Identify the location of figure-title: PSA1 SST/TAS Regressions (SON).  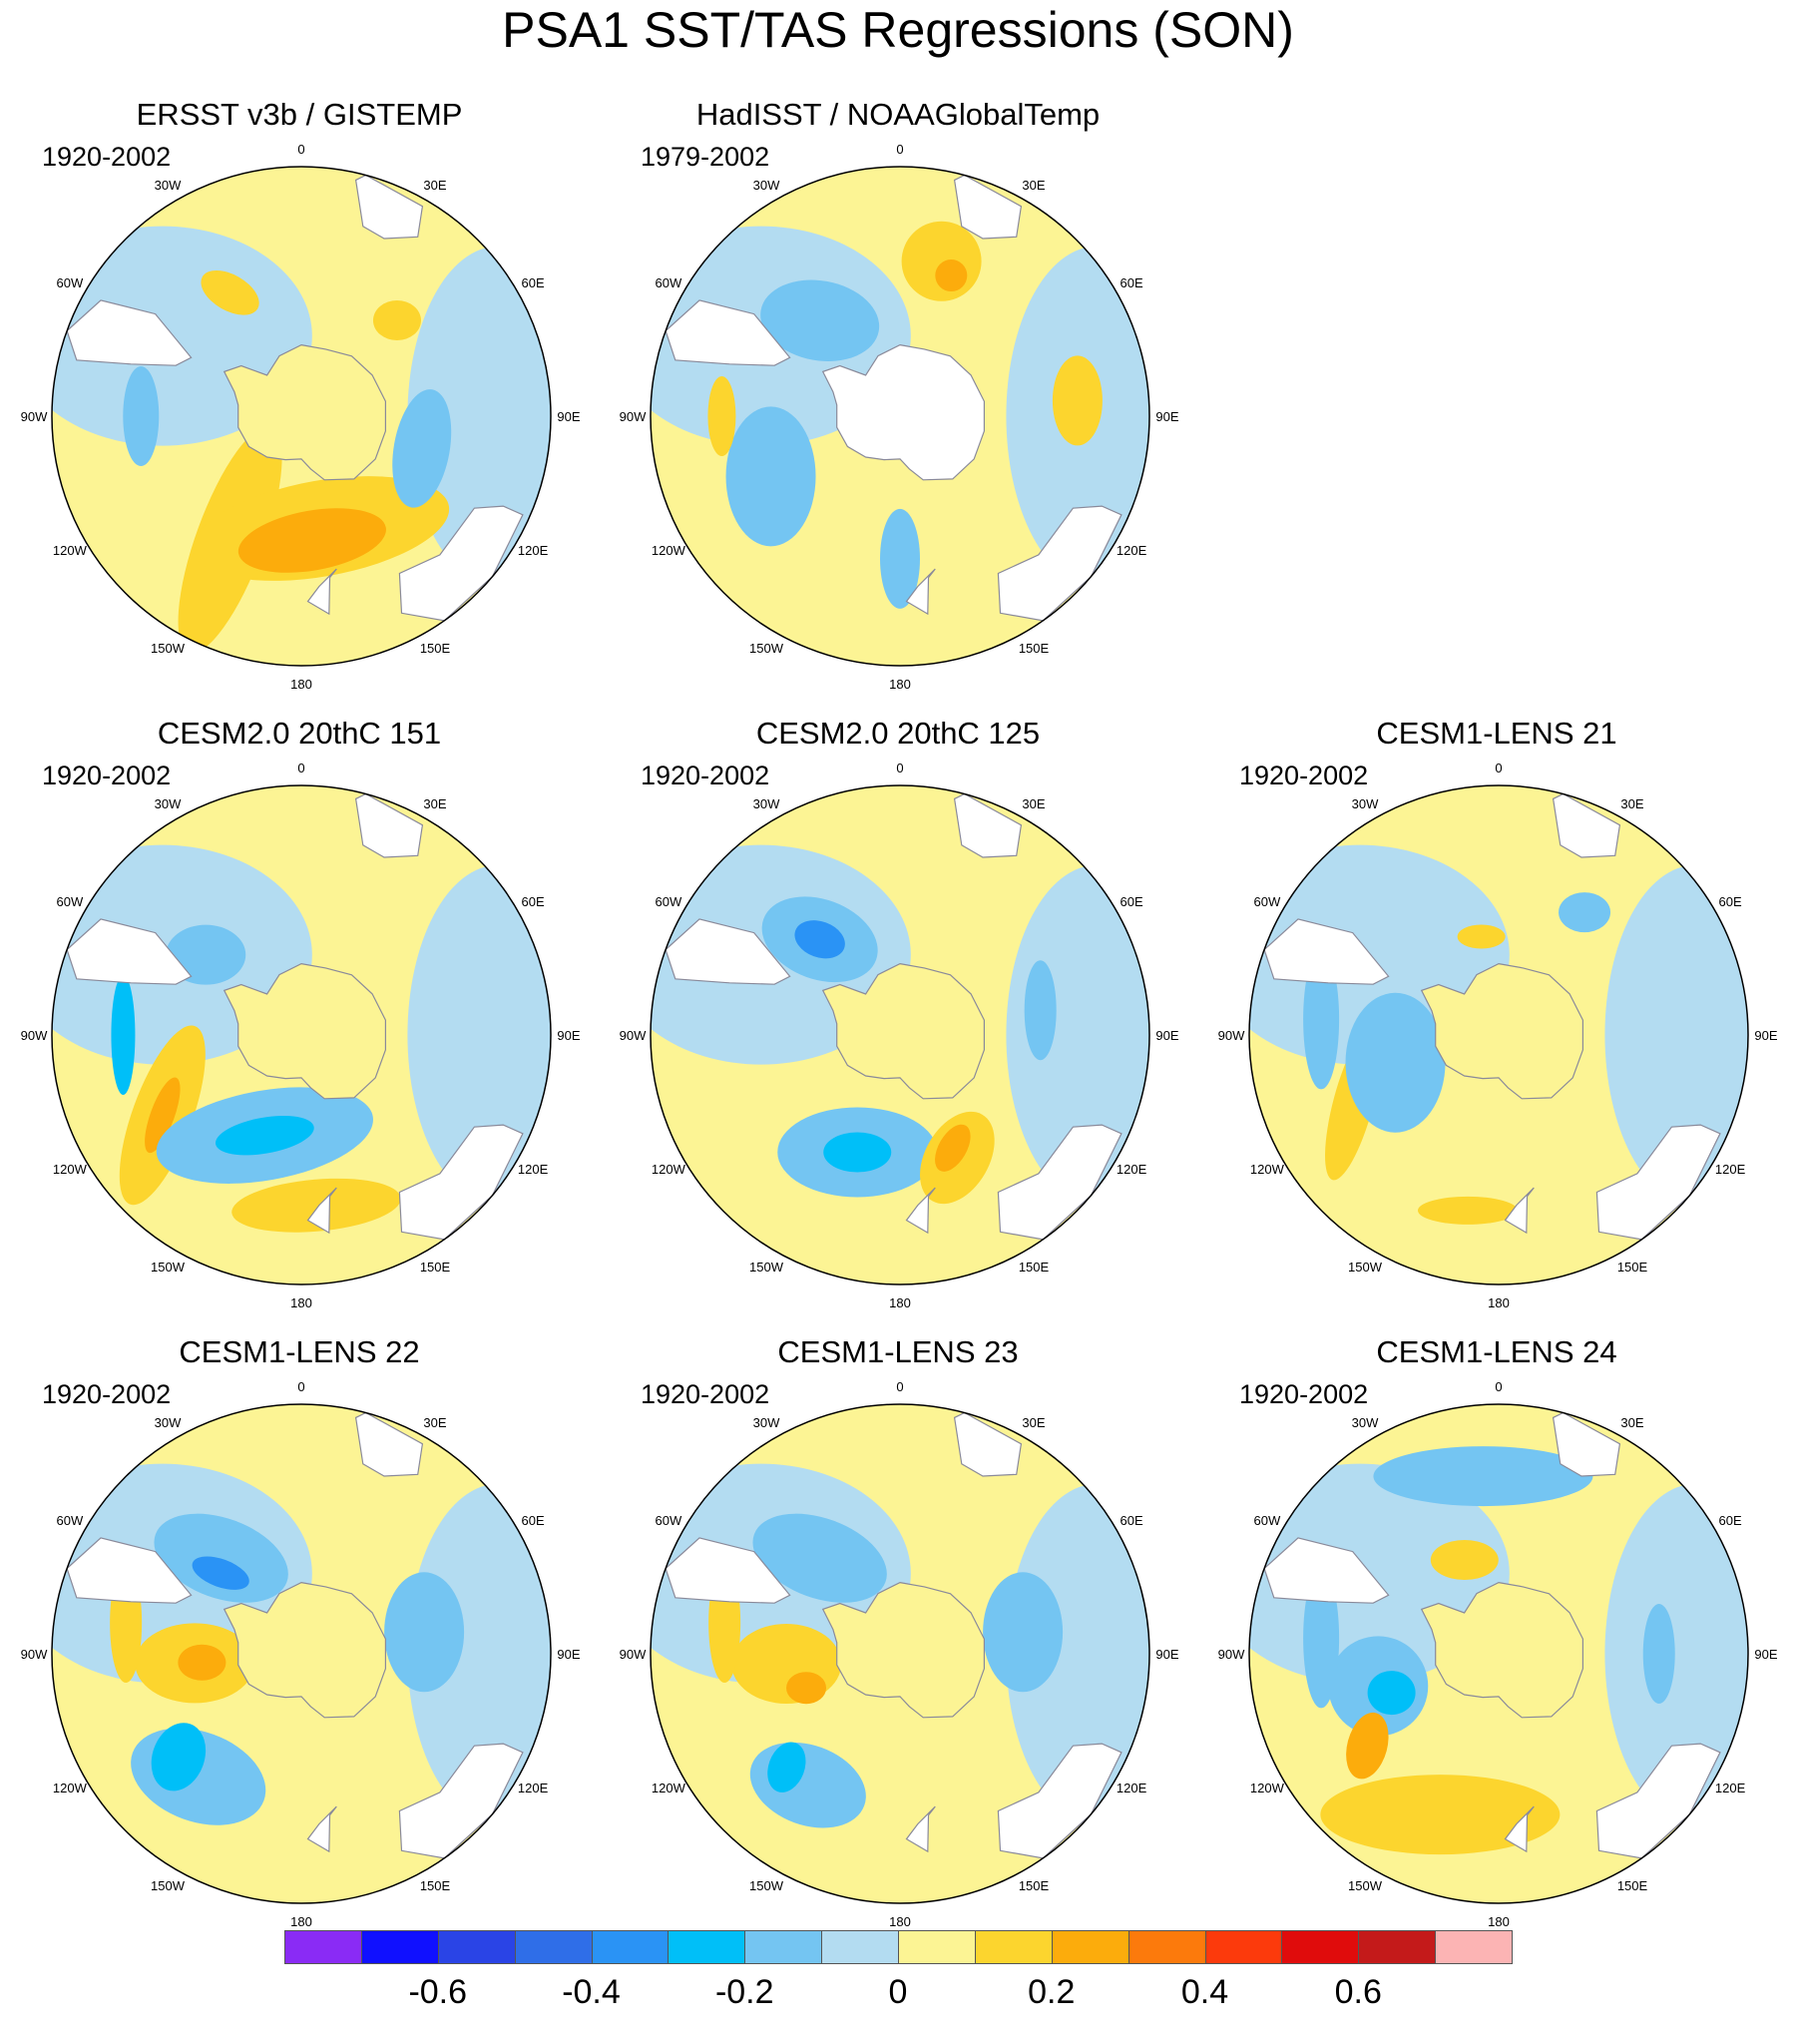
(898, 30).